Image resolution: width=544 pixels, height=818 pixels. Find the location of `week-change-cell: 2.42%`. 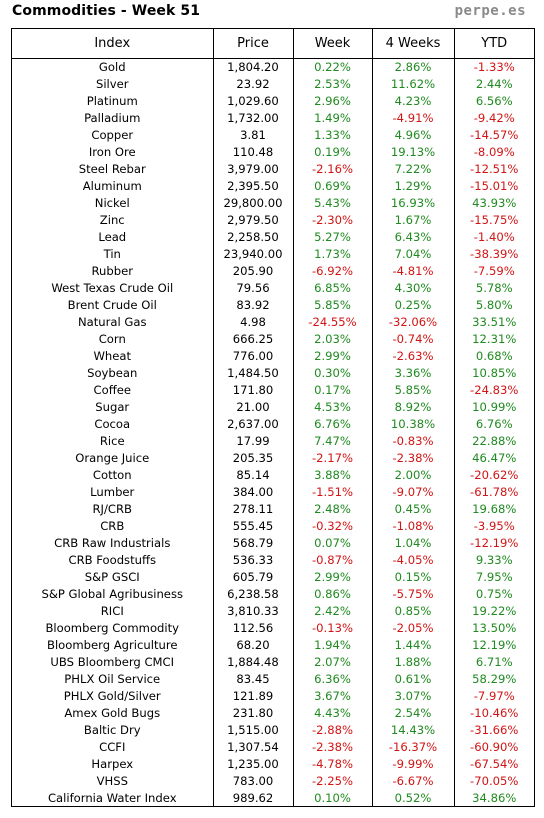

week-change-cell: 2.42% is located at coordinates (333, 611).